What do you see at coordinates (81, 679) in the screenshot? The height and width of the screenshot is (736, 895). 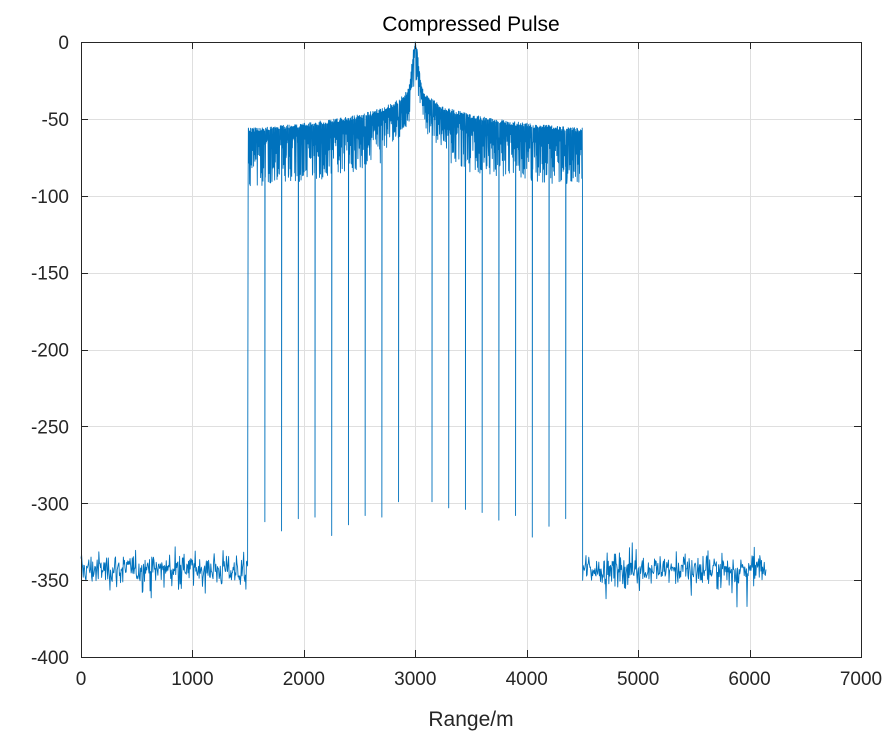 I see `x-tick-label-0: 0` at bounding box center [81, 679].